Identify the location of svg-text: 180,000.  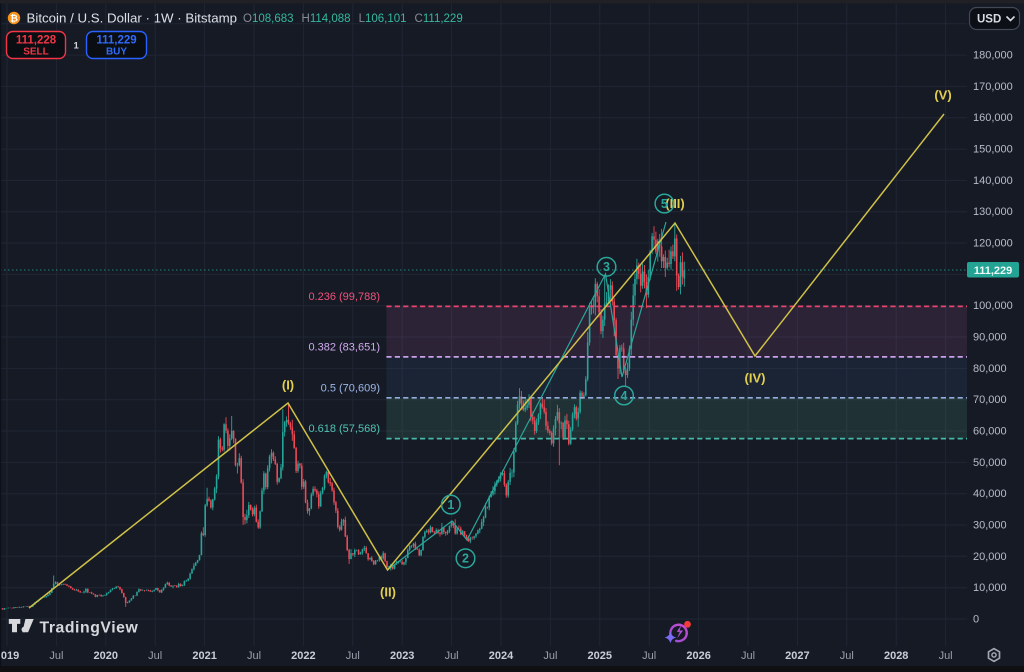
(993, 56).